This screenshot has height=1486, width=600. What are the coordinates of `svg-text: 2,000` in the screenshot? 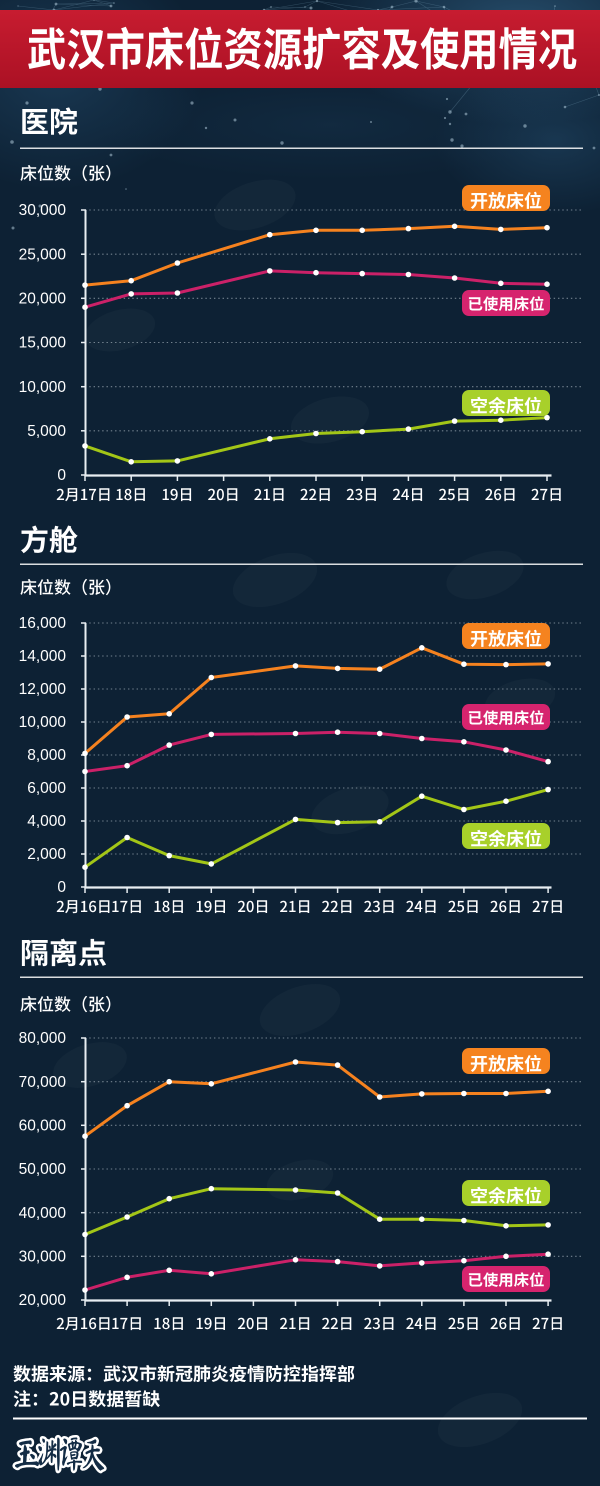 It's located at (46, 854).